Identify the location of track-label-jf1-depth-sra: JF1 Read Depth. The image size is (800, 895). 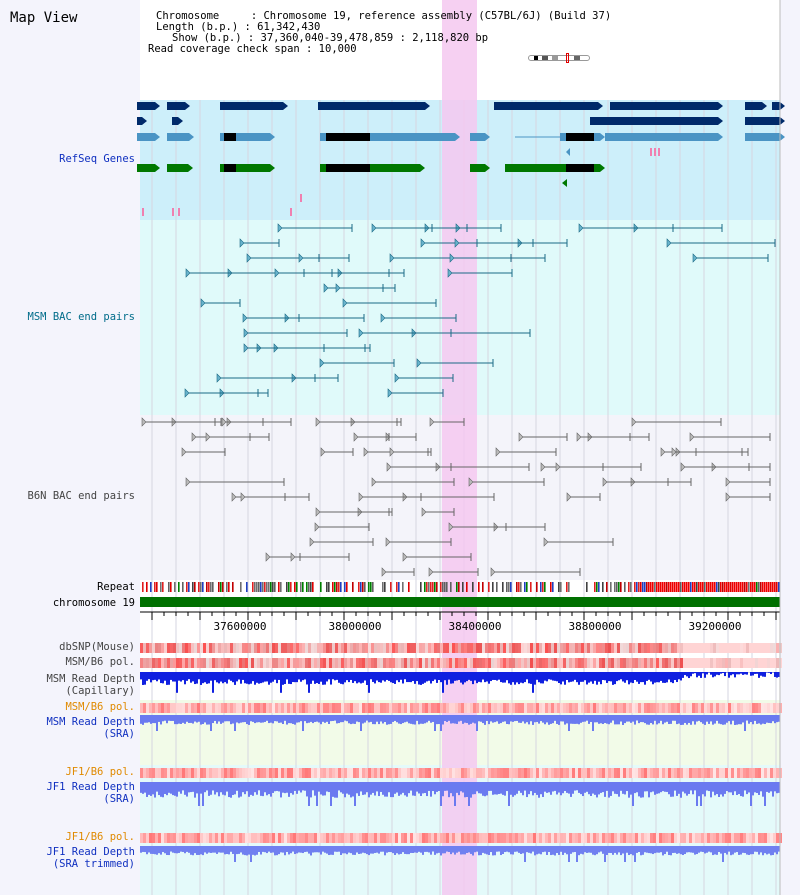
(90, 787).